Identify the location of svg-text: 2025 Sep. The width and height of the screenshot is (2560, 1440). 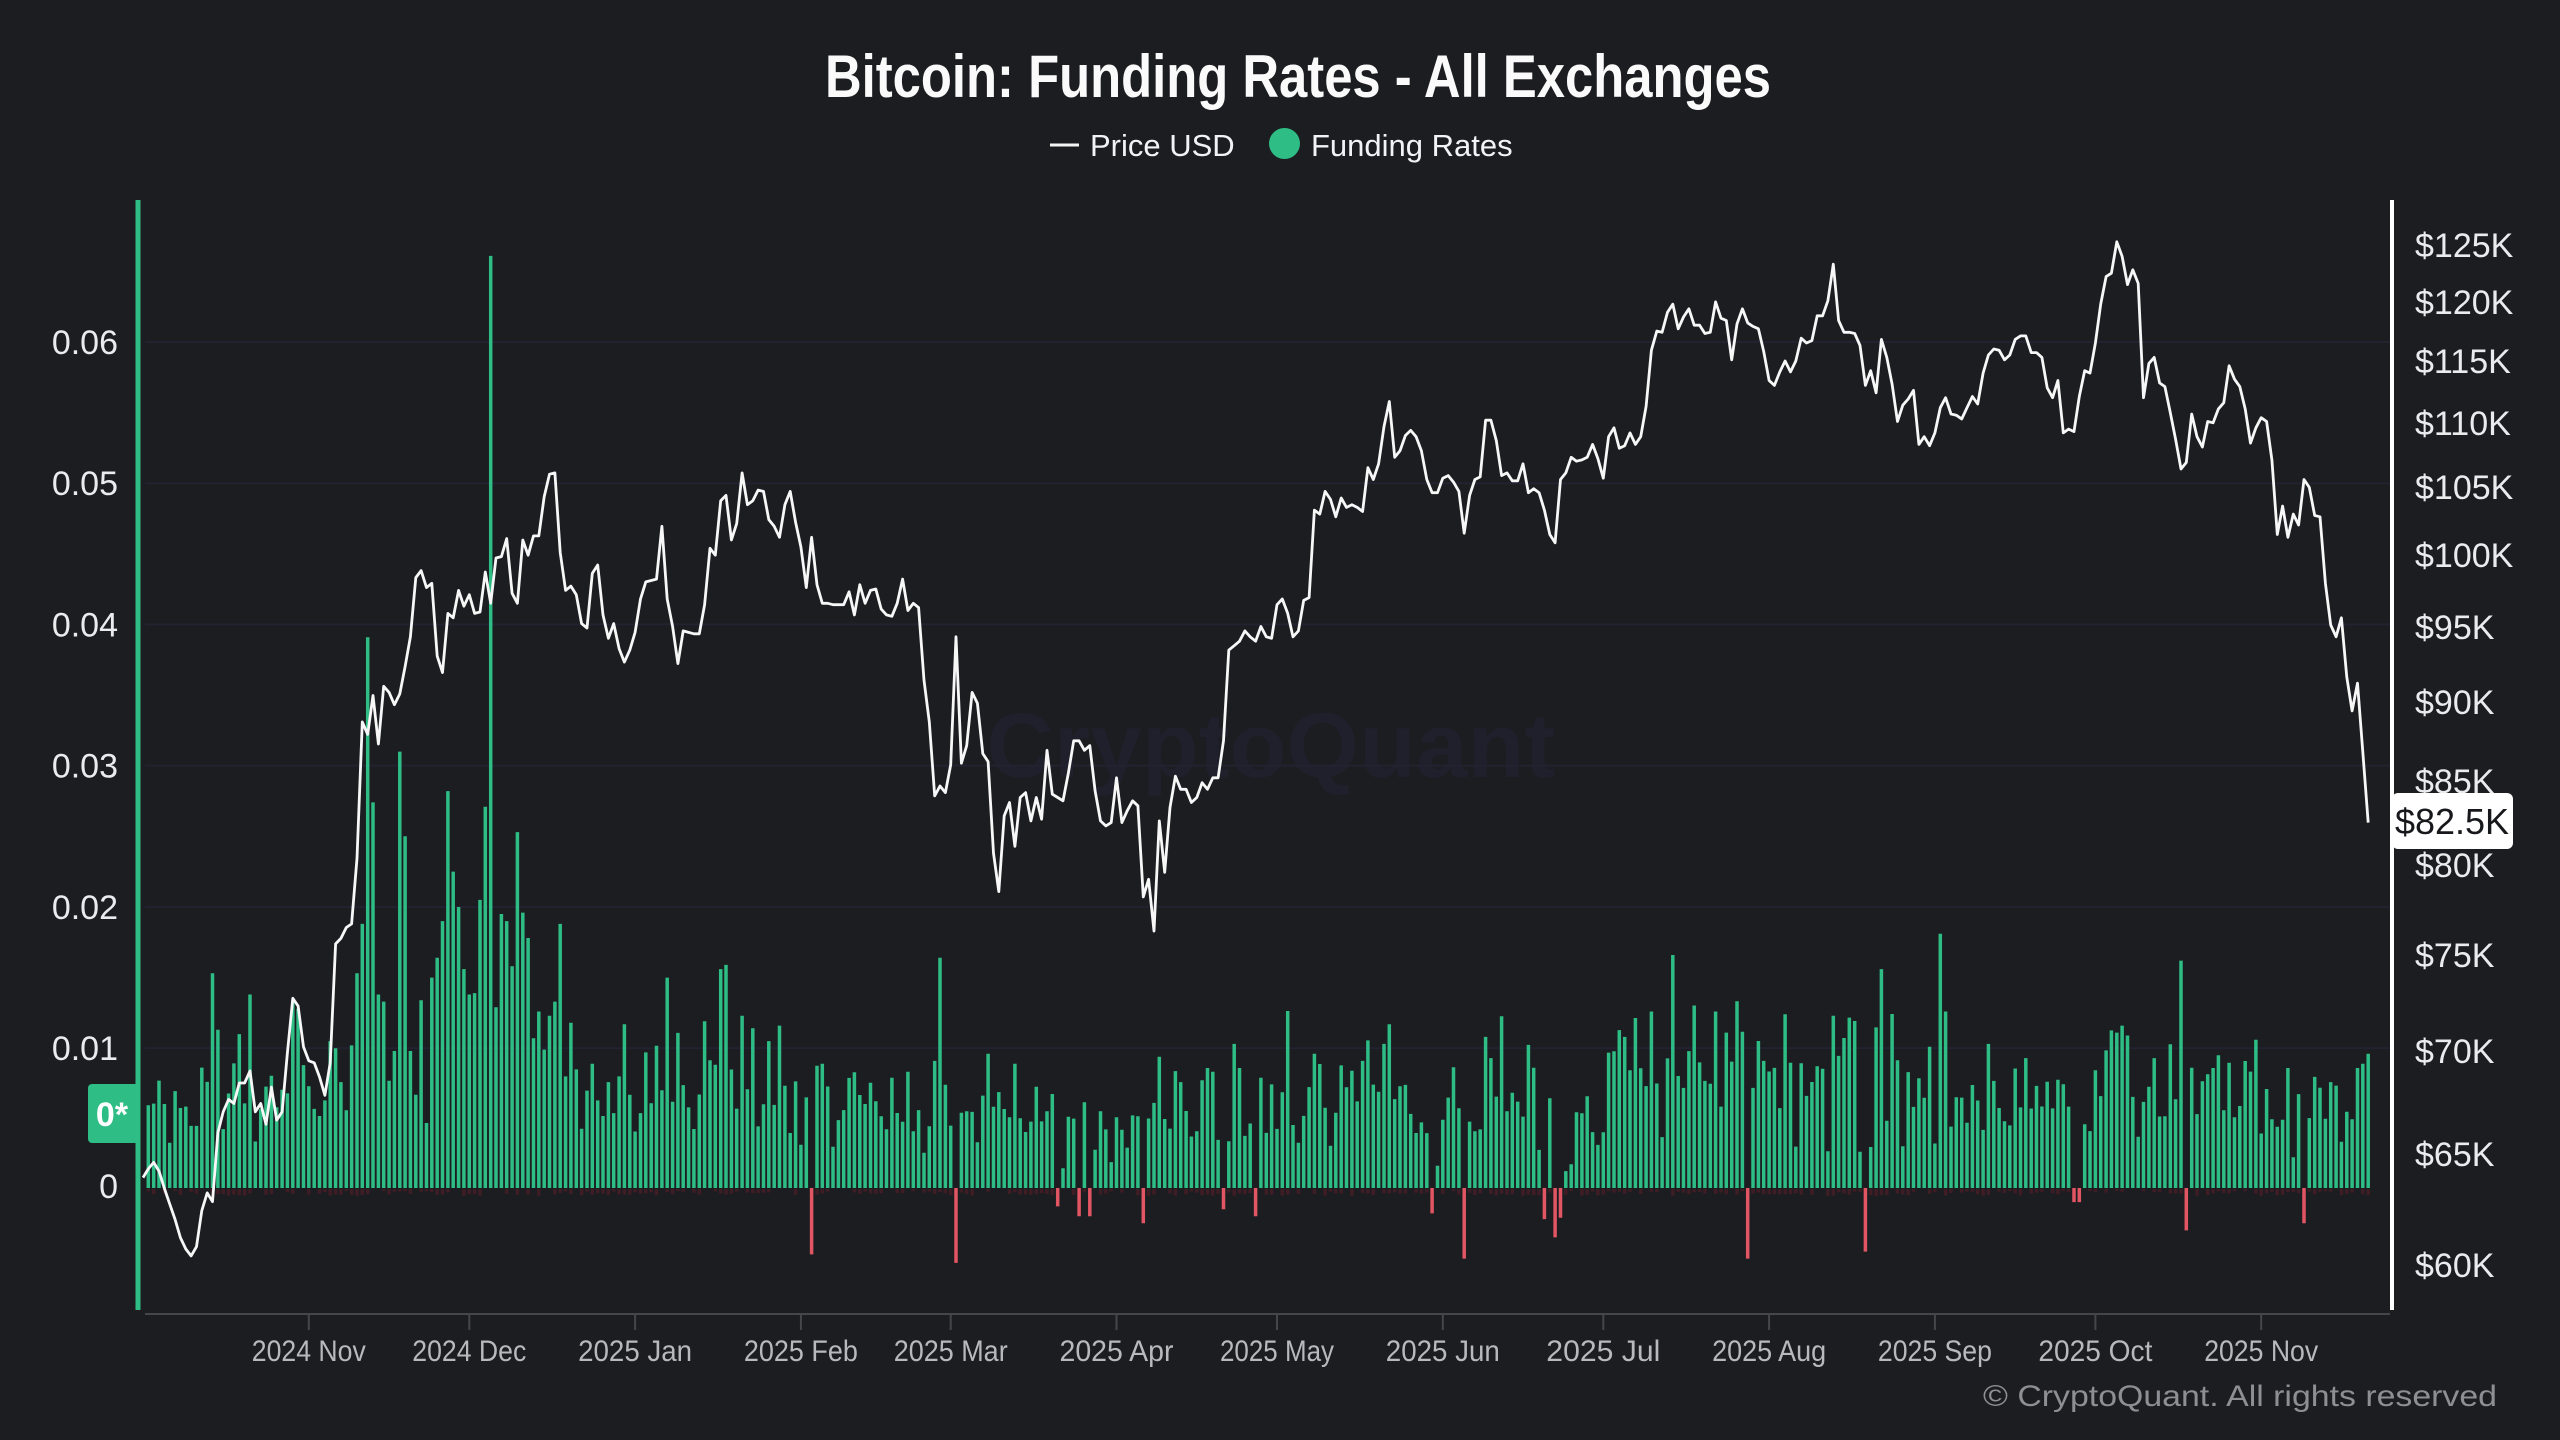
(1935, 1351).